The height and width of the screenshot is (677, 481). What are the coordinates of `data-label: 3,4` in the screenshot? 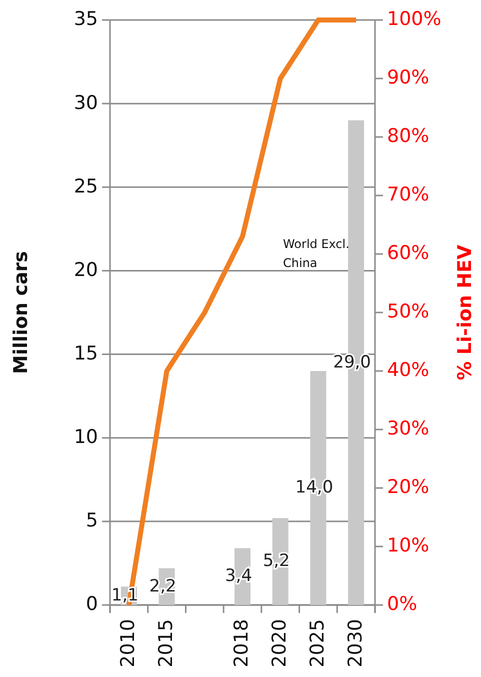 It's located at (238, 576).